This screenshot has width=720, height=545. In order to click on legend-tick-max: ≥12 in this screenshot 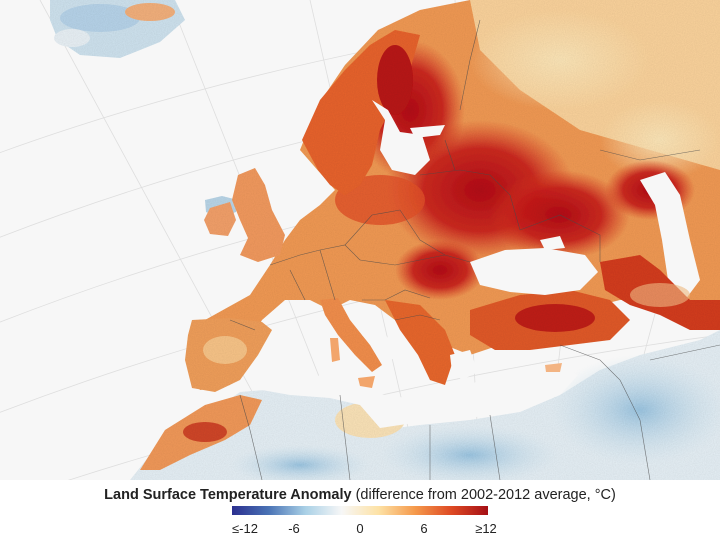, I will do `click(486, 528)`.